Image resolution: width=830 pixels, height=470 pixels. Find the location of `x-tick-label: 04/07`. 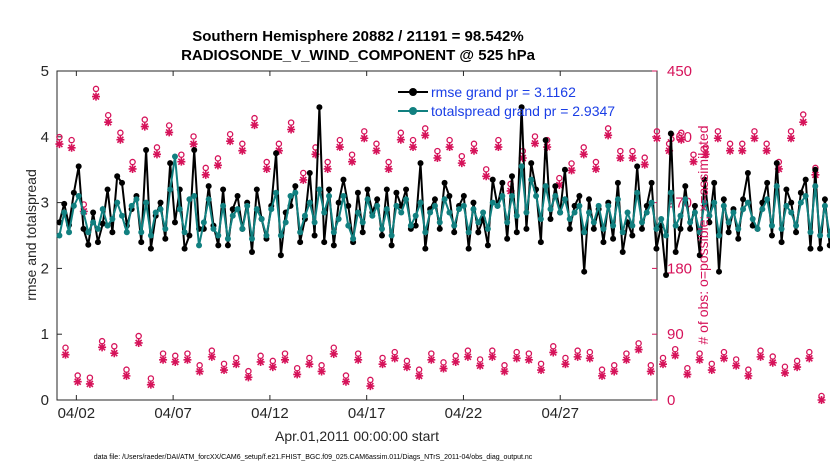

x-tick-label: 04/07 is located at coordinates (173, 413).